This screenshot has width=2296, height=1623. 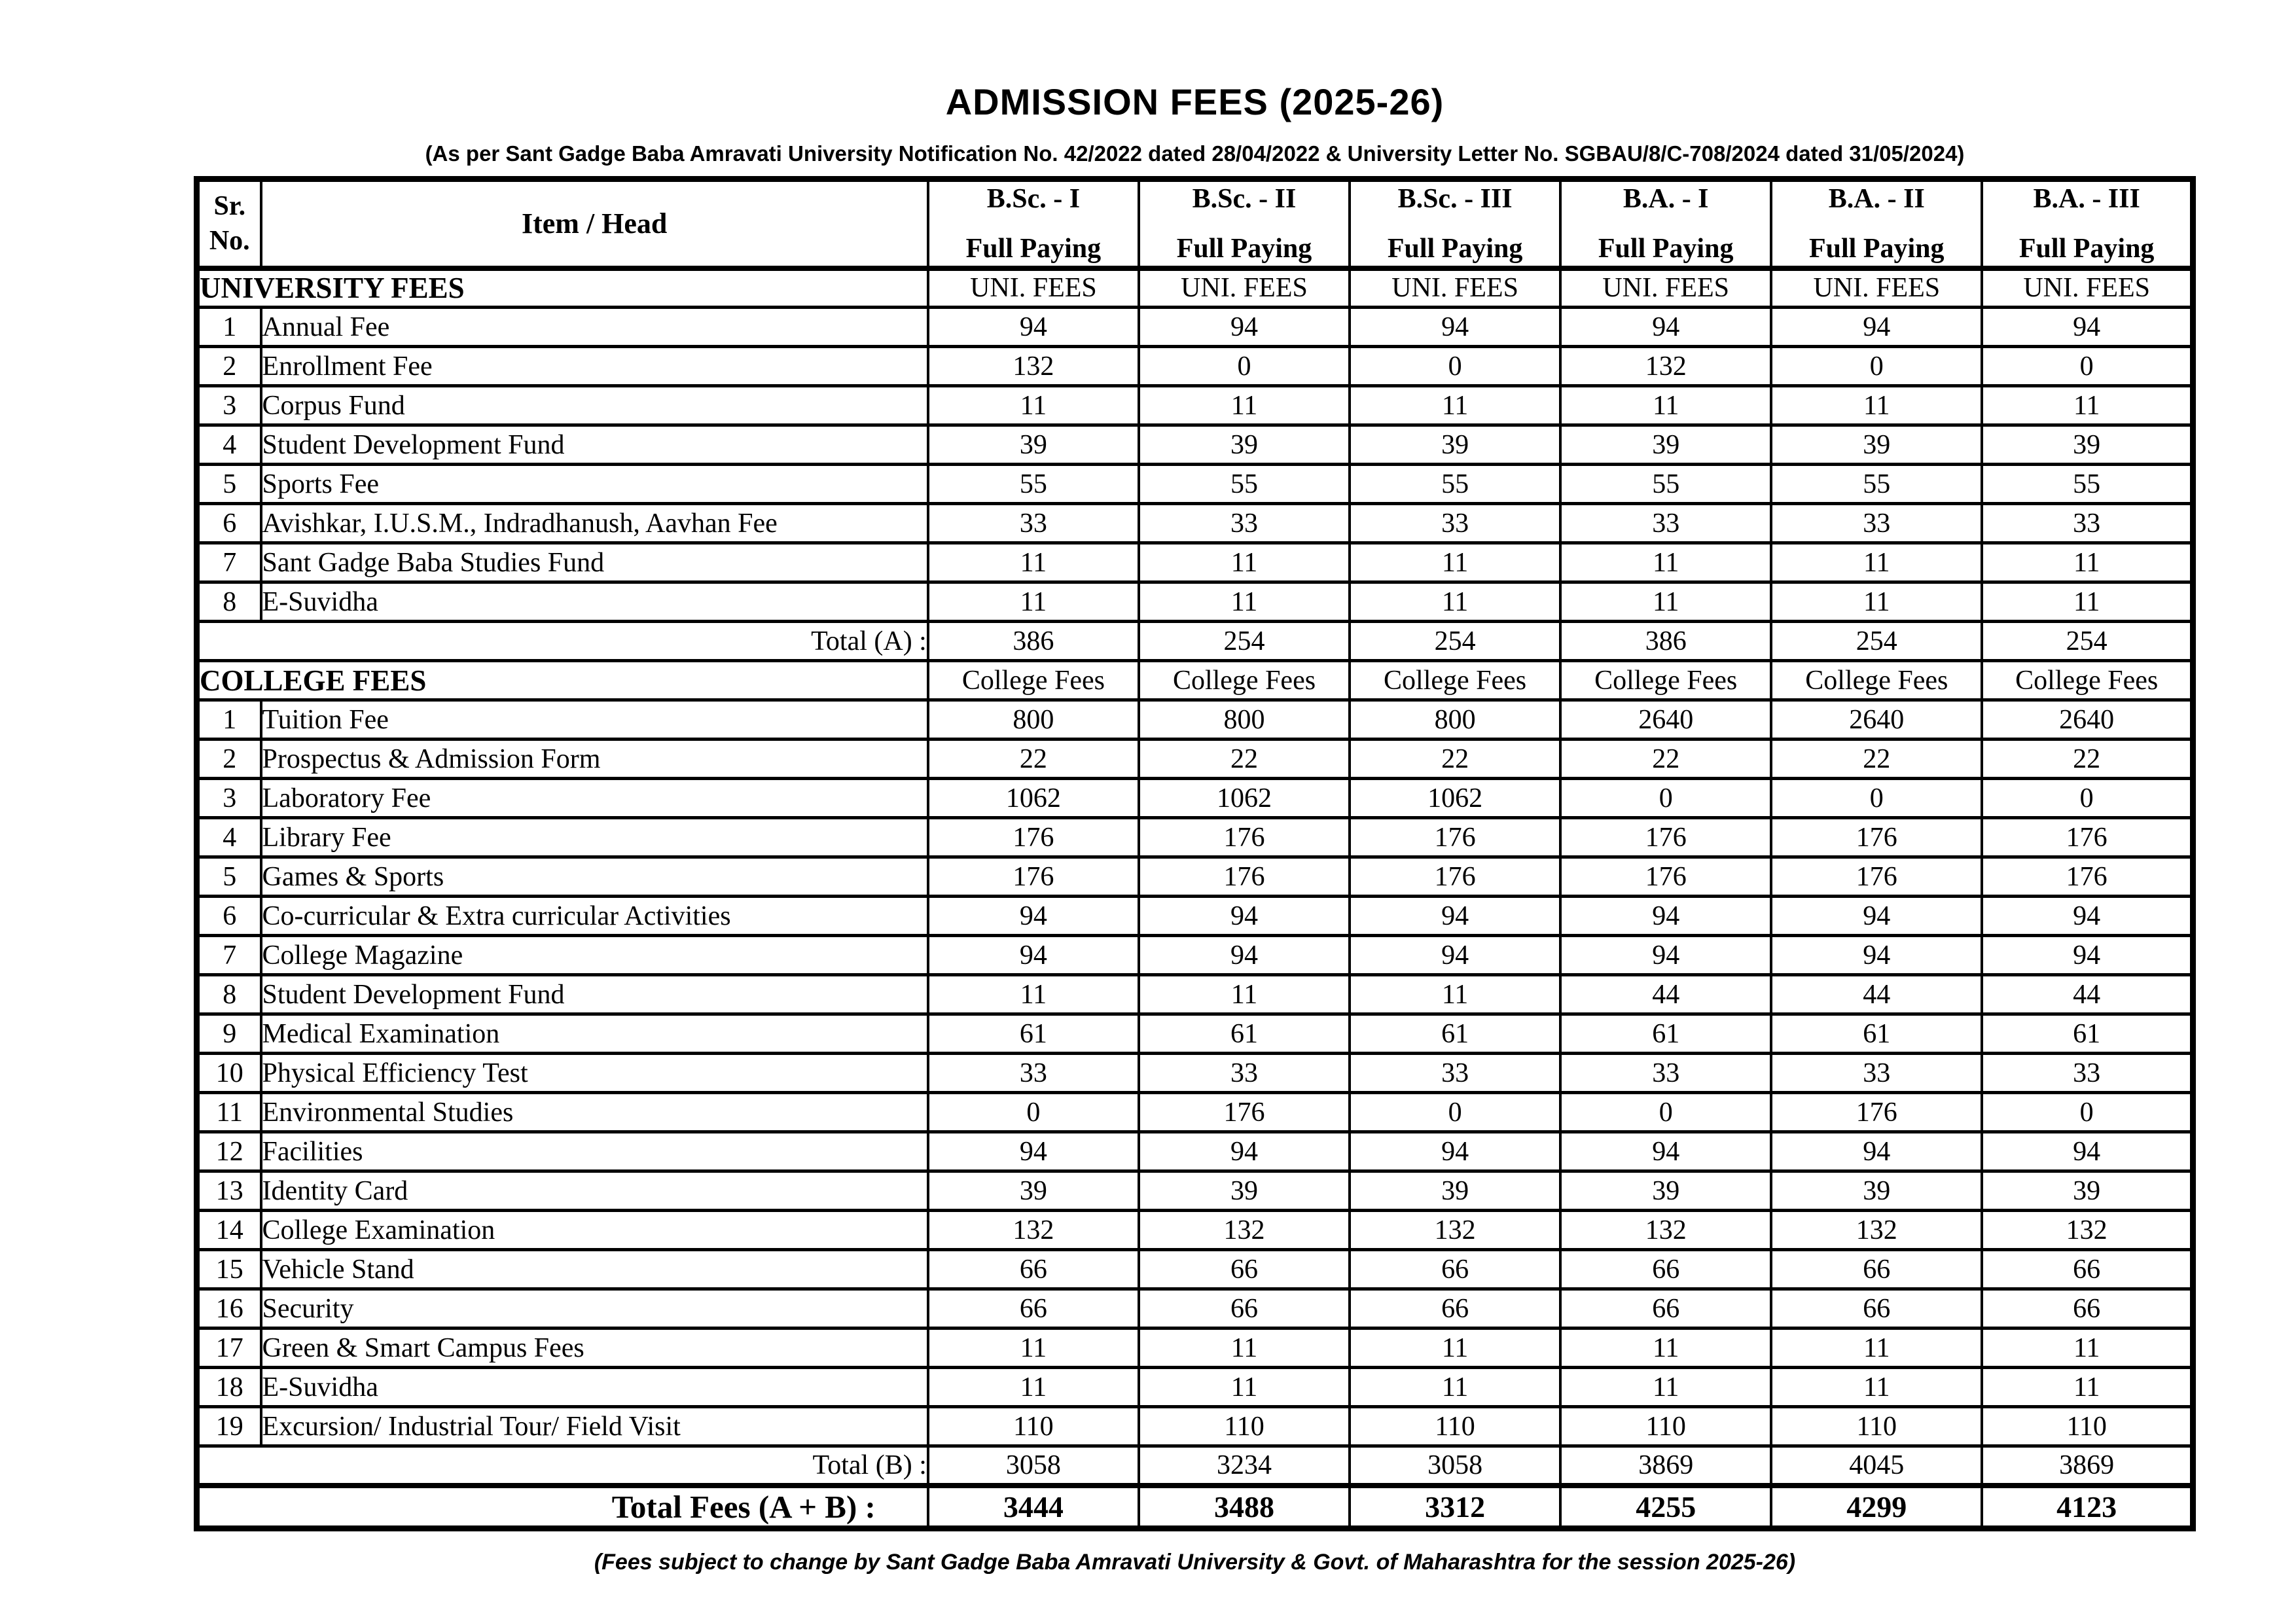 What do you see at coordinates (594, 1230) in the screenshot?
I see `item-cell: College Examination` at bounding box center [594, 1230].